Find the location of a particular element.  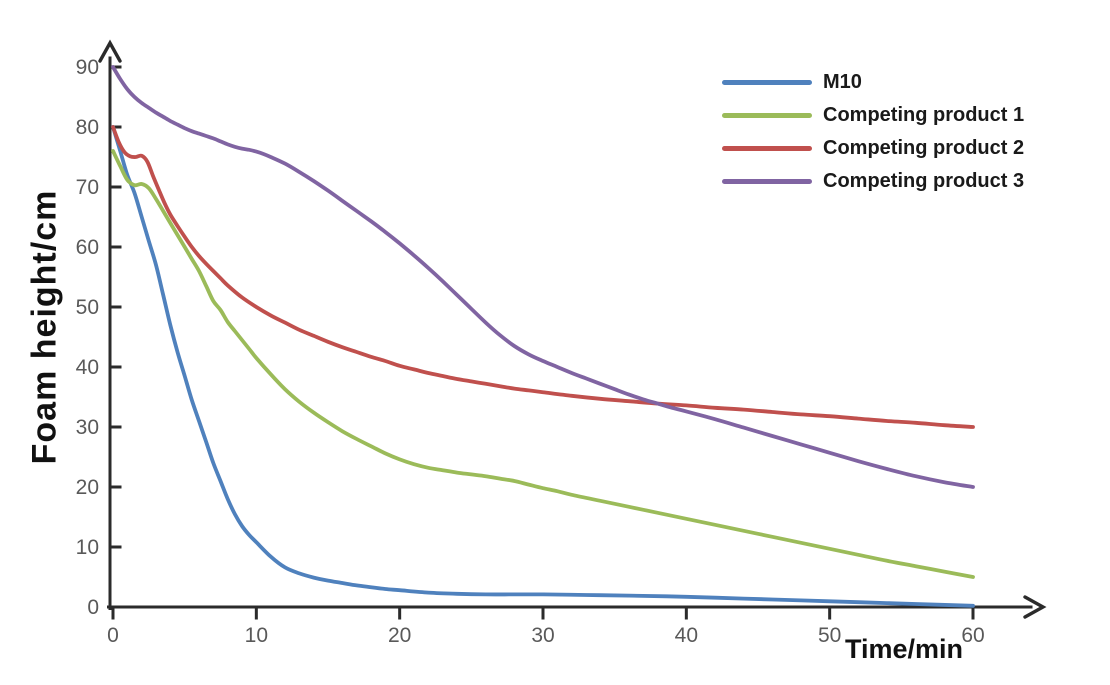

y-tick-label: 80 is located at coordinates (87, 127).